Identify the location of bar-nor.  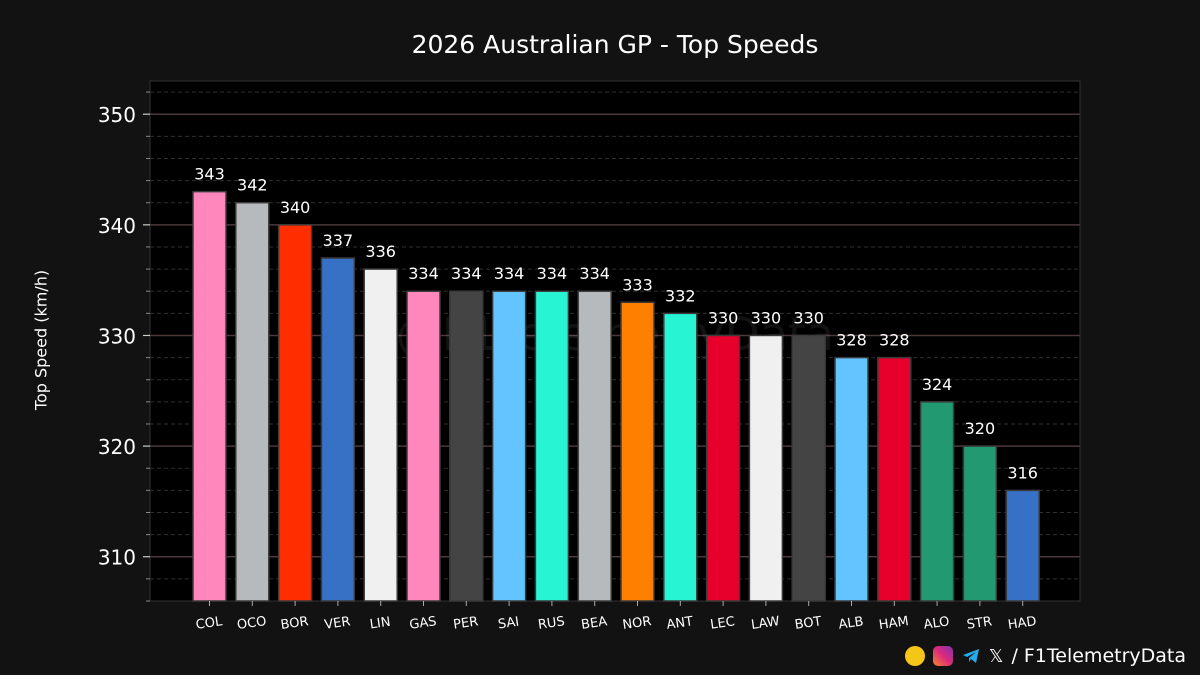
(637, 451).